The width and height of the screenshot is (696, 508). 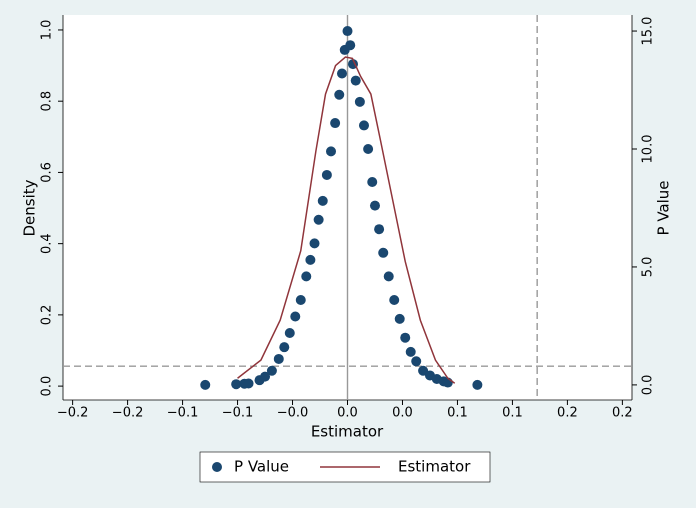 What do you see at coordinates (261, 467) in the screenshot?
I see `legend-label: P Value` at bounding box center [261, 467].